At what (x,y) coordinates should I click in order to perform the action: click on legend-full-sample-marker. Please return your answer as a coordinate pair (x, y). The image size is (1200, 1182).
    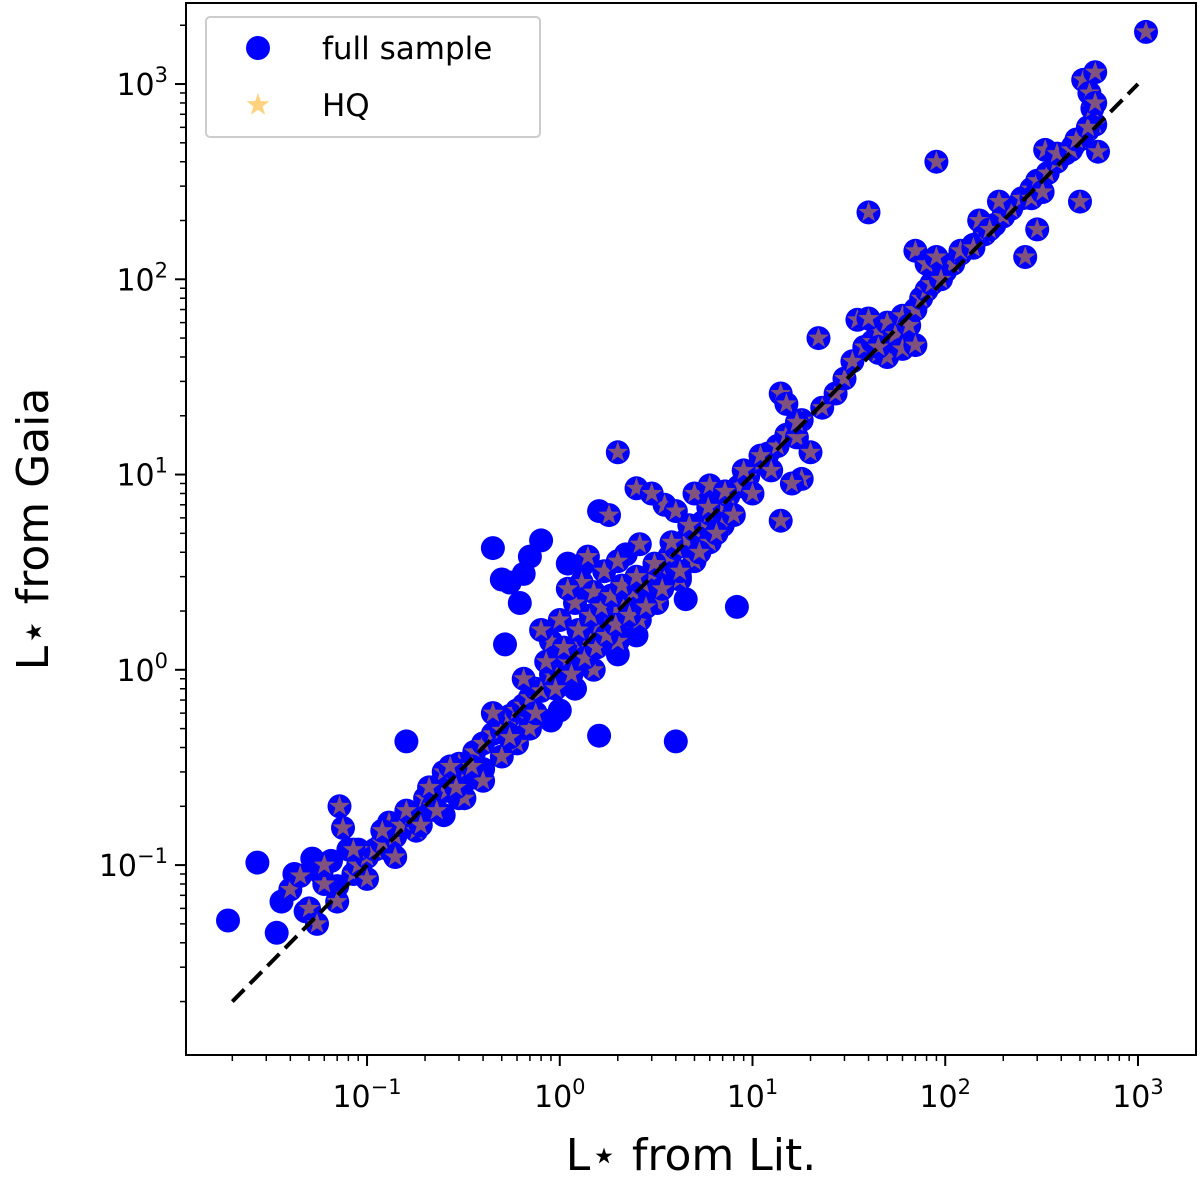
    Looking at the image, I should click on (258, 48).